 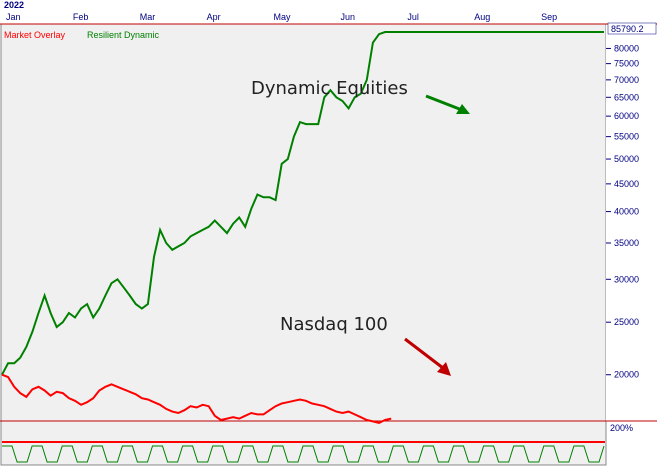 What do you see at coordinates (626, 97) in the screenshot?
I see `y-tick-label-65000: 65000` at bounding box center [626, 97].